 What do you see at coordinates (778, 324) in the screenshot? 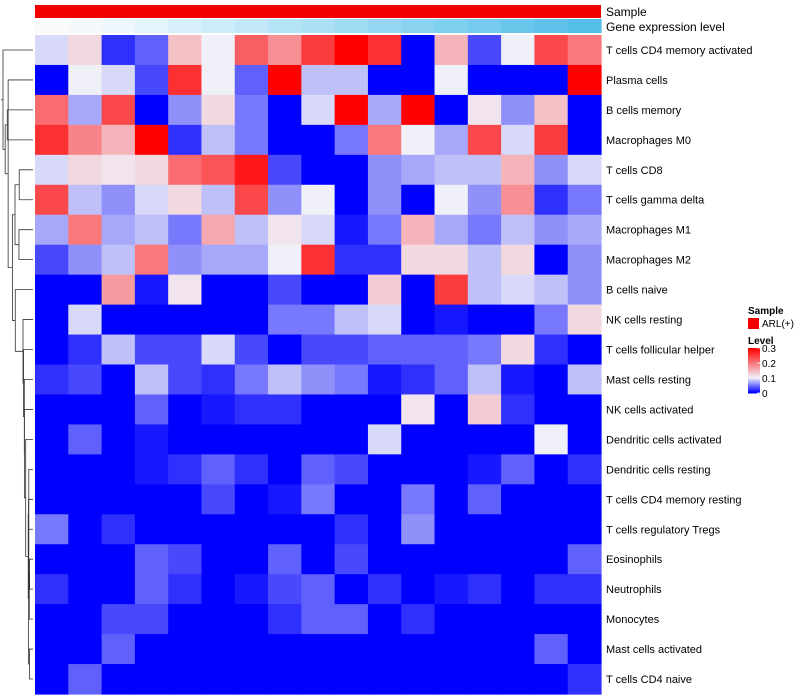
I see `legend-sample-entry: ARL(+)` at bounding box center [778, 324].